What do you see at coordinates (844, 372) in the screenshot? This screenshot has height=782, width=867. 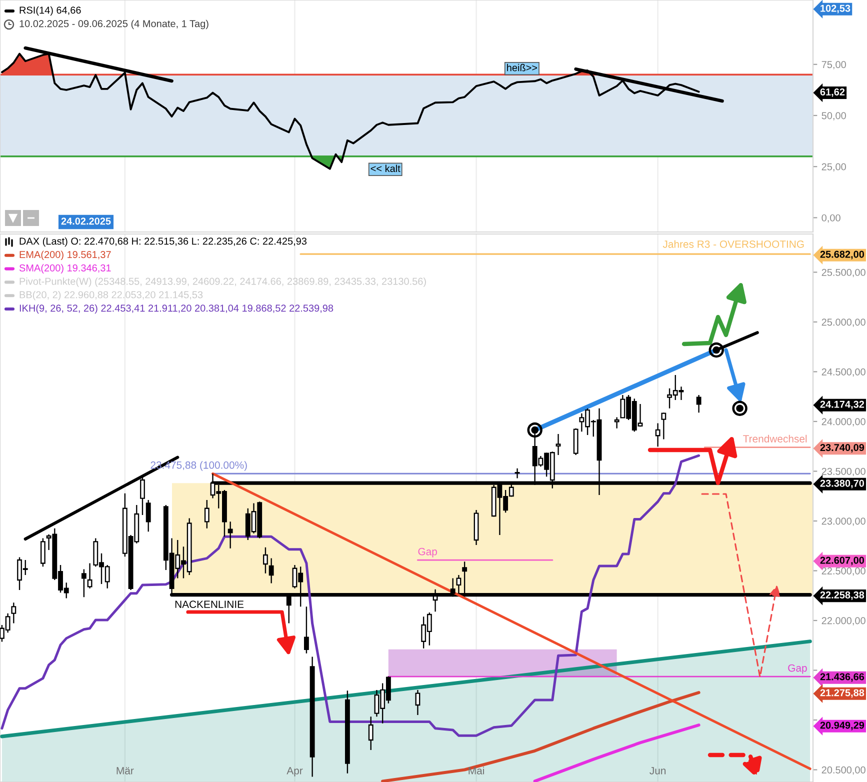 I see `y-tick-label: 24.500,00` at bounding box center [844, 372].